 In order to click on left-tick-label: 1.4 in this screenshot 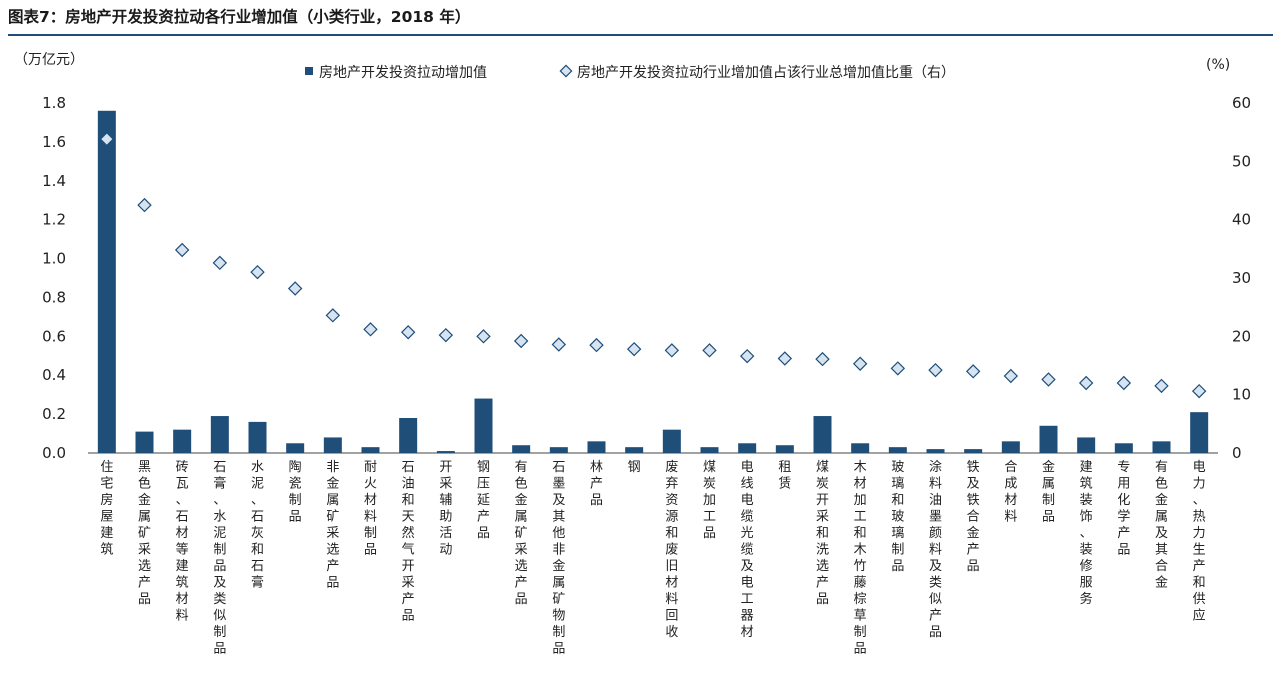, I will do `click(54, 181)`.